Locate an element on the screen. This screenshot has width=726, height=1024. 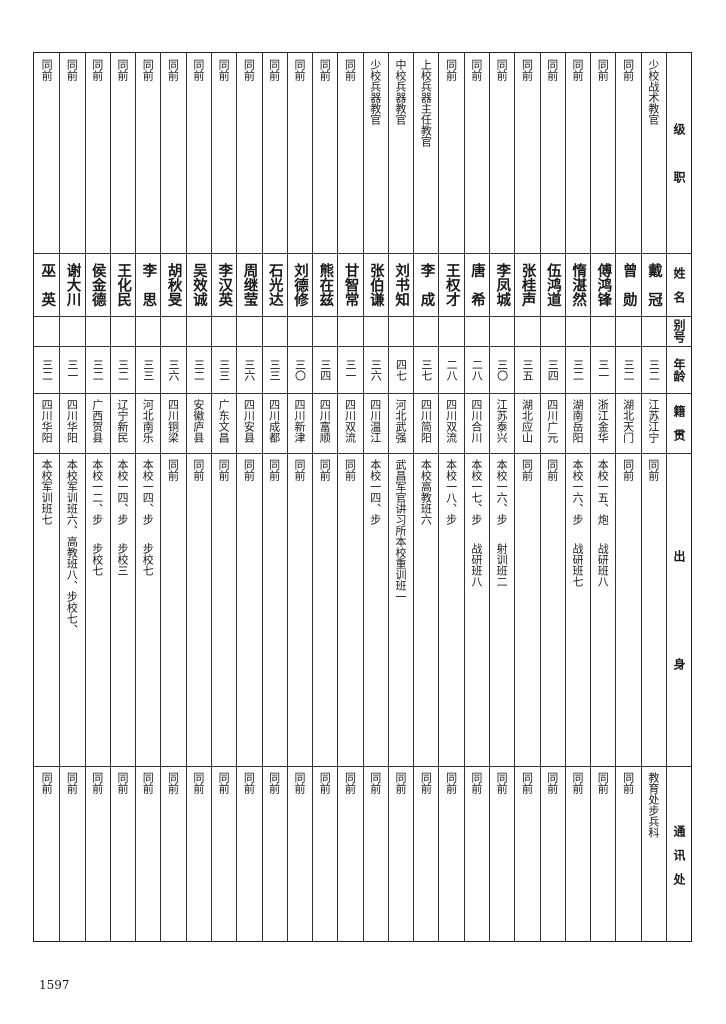
name-cell: 李 思 is located at coordinates (148, 284).